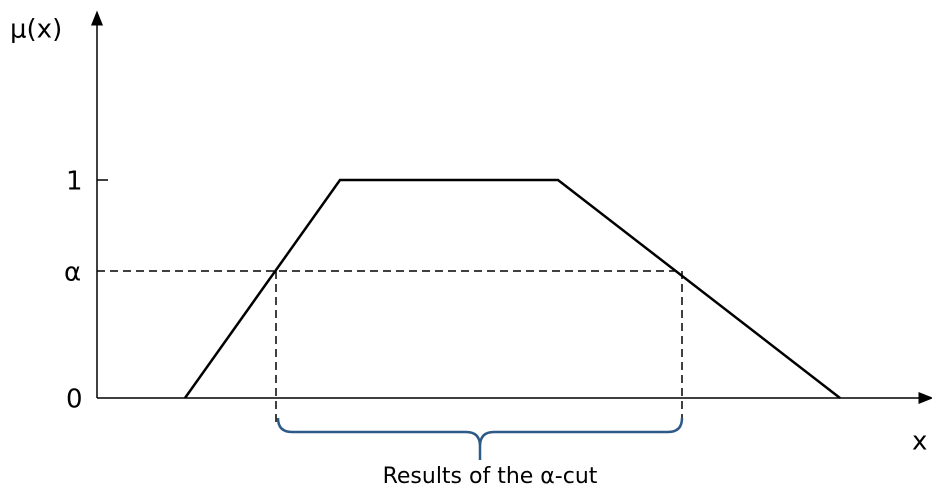 This screenshot has height=491, width=932. I want to click on annotation: Results of the α-cut, so click(490, 476).